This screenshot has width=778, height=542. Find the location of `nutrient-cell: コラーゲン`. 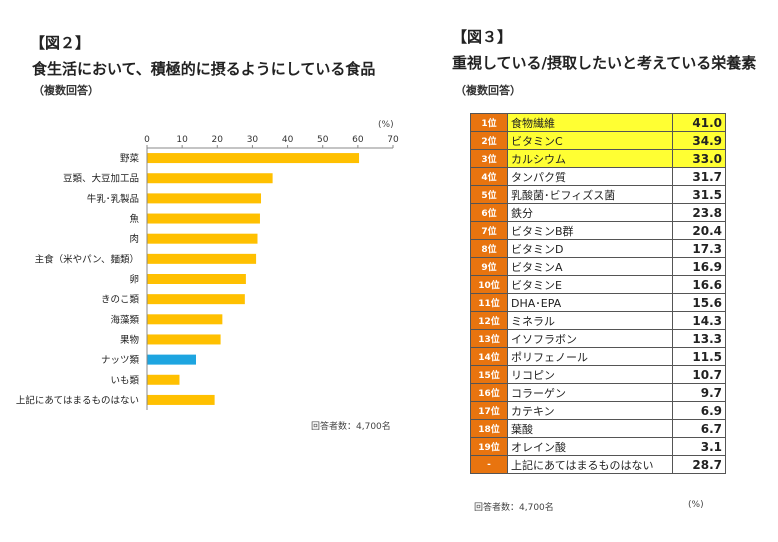

nutrient-cell: コラーゲン is located at coordinates (590, 392).